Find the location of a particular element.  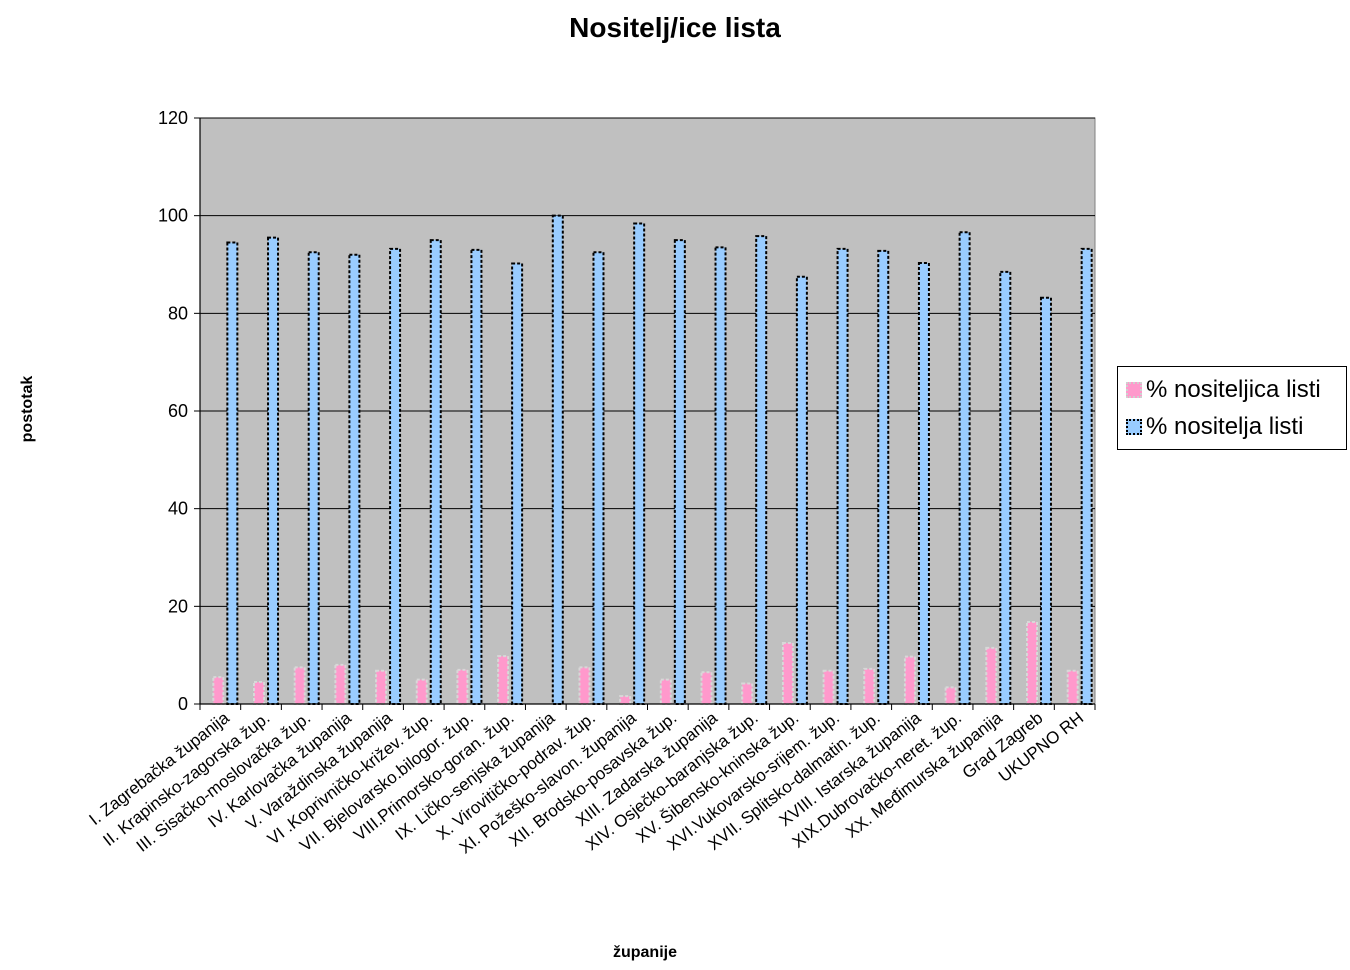

legend-item-female: % nositeljica listi is located at coordinates (1223, 390).